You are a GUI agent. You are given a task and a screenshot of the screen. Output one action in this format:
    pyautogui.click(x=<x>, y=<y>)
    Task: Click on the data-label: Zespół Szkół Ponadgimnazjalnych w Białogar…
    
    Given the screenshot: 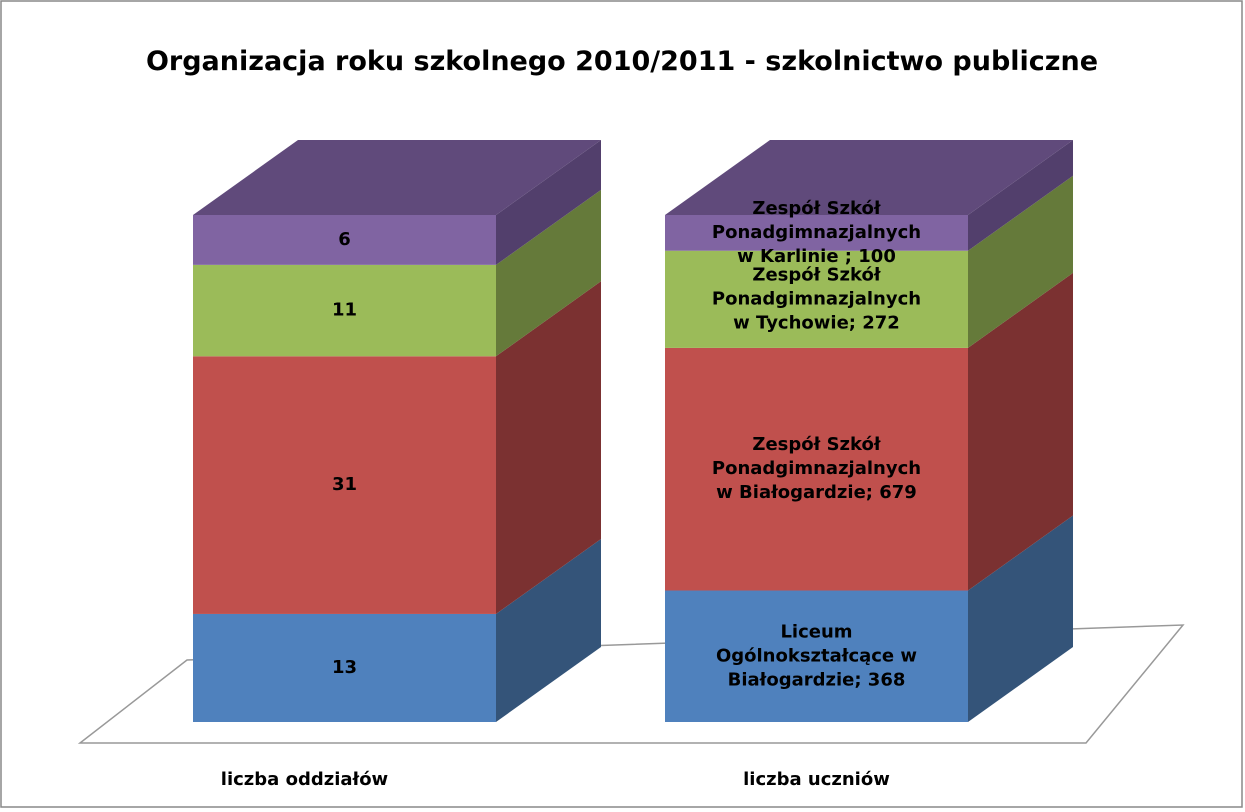 What is the action you would take?
    pyautogui.click(x=816, y=468)
    